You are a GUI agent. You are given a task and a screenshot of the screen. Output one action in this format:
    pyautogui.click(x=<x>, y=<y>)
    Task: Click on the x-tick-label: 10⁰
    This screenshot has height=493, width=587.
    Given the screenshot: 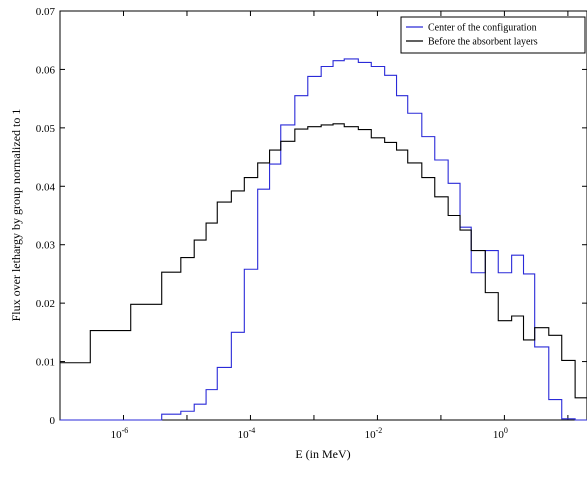 What is the action you would take?
    pyautogui.click(x=500, y=433)
    